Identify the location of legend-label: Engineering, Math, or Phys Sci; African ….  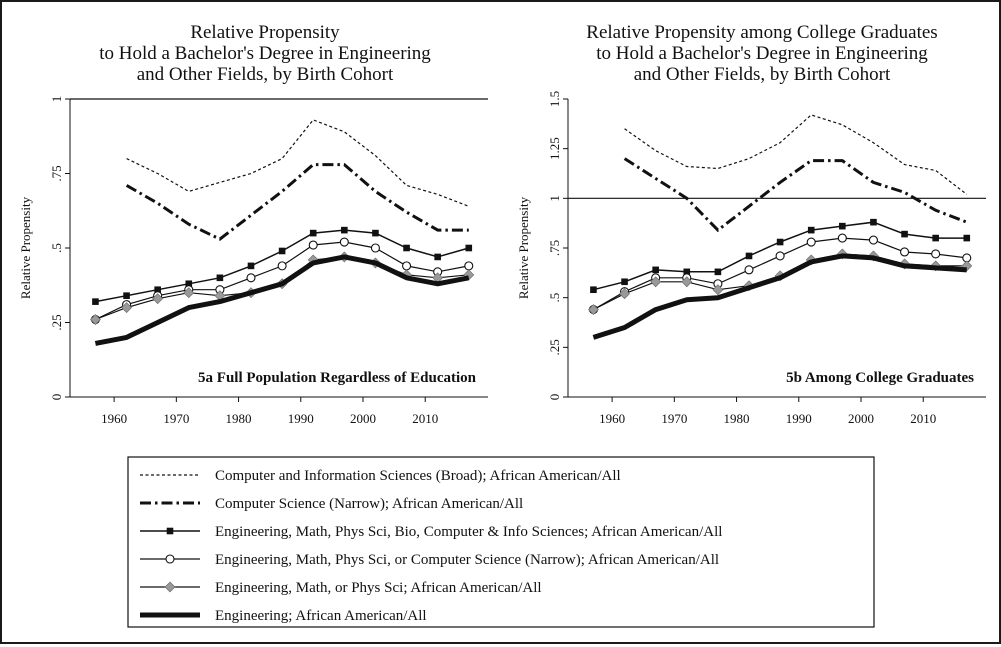
(378, 588).